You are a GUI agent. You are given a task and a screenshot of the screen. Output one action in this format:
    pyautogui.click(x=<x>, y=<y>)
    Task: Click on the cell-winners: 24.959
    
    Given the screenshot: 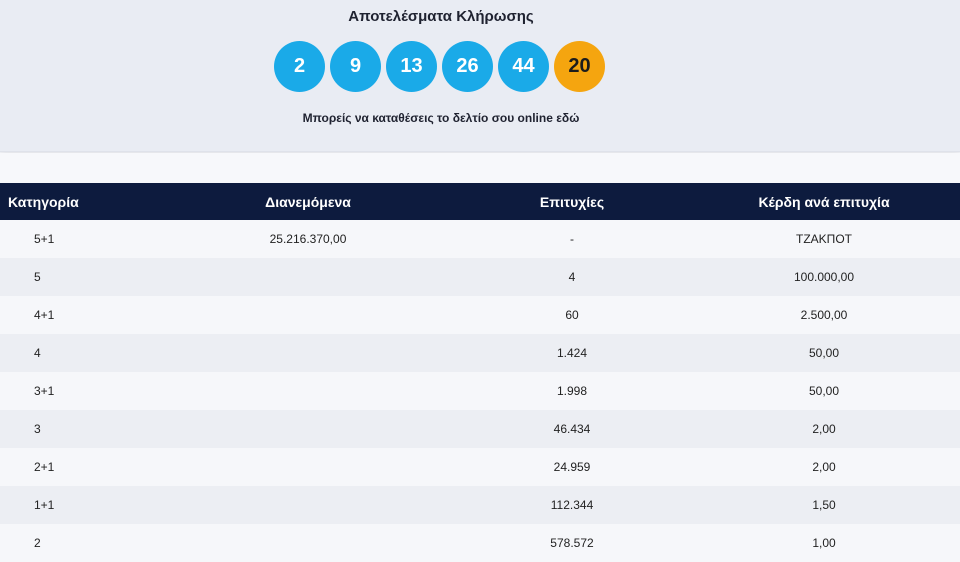 What is the action you would take?
    pyautogui.click(x=572, y=467)
    